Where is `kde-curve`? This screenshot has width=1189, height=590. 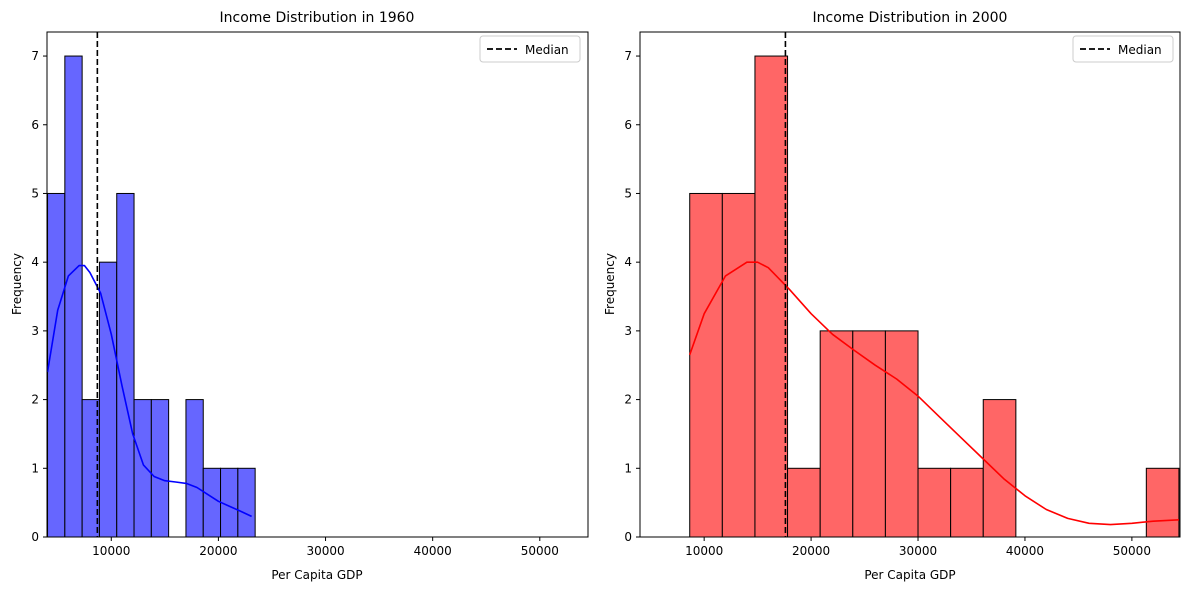 kde-curve is located at coordinates (149, 391).